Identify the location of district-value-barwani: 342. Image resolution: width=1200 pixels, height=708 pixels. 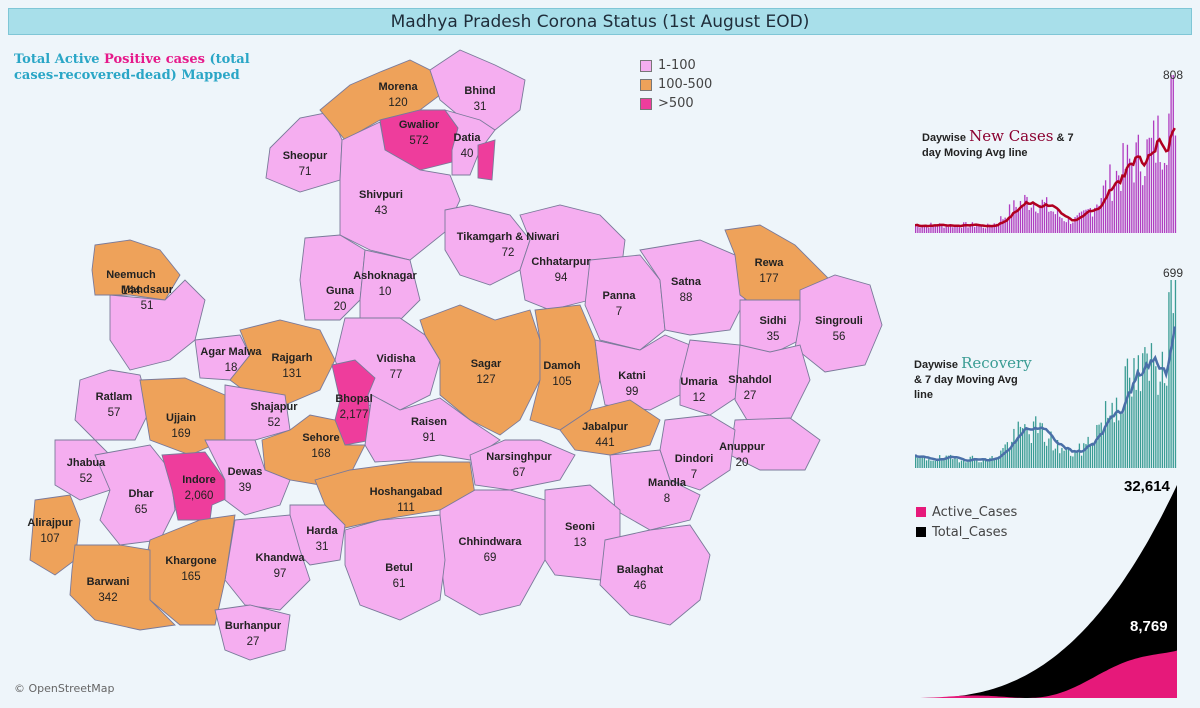
(107, 598).